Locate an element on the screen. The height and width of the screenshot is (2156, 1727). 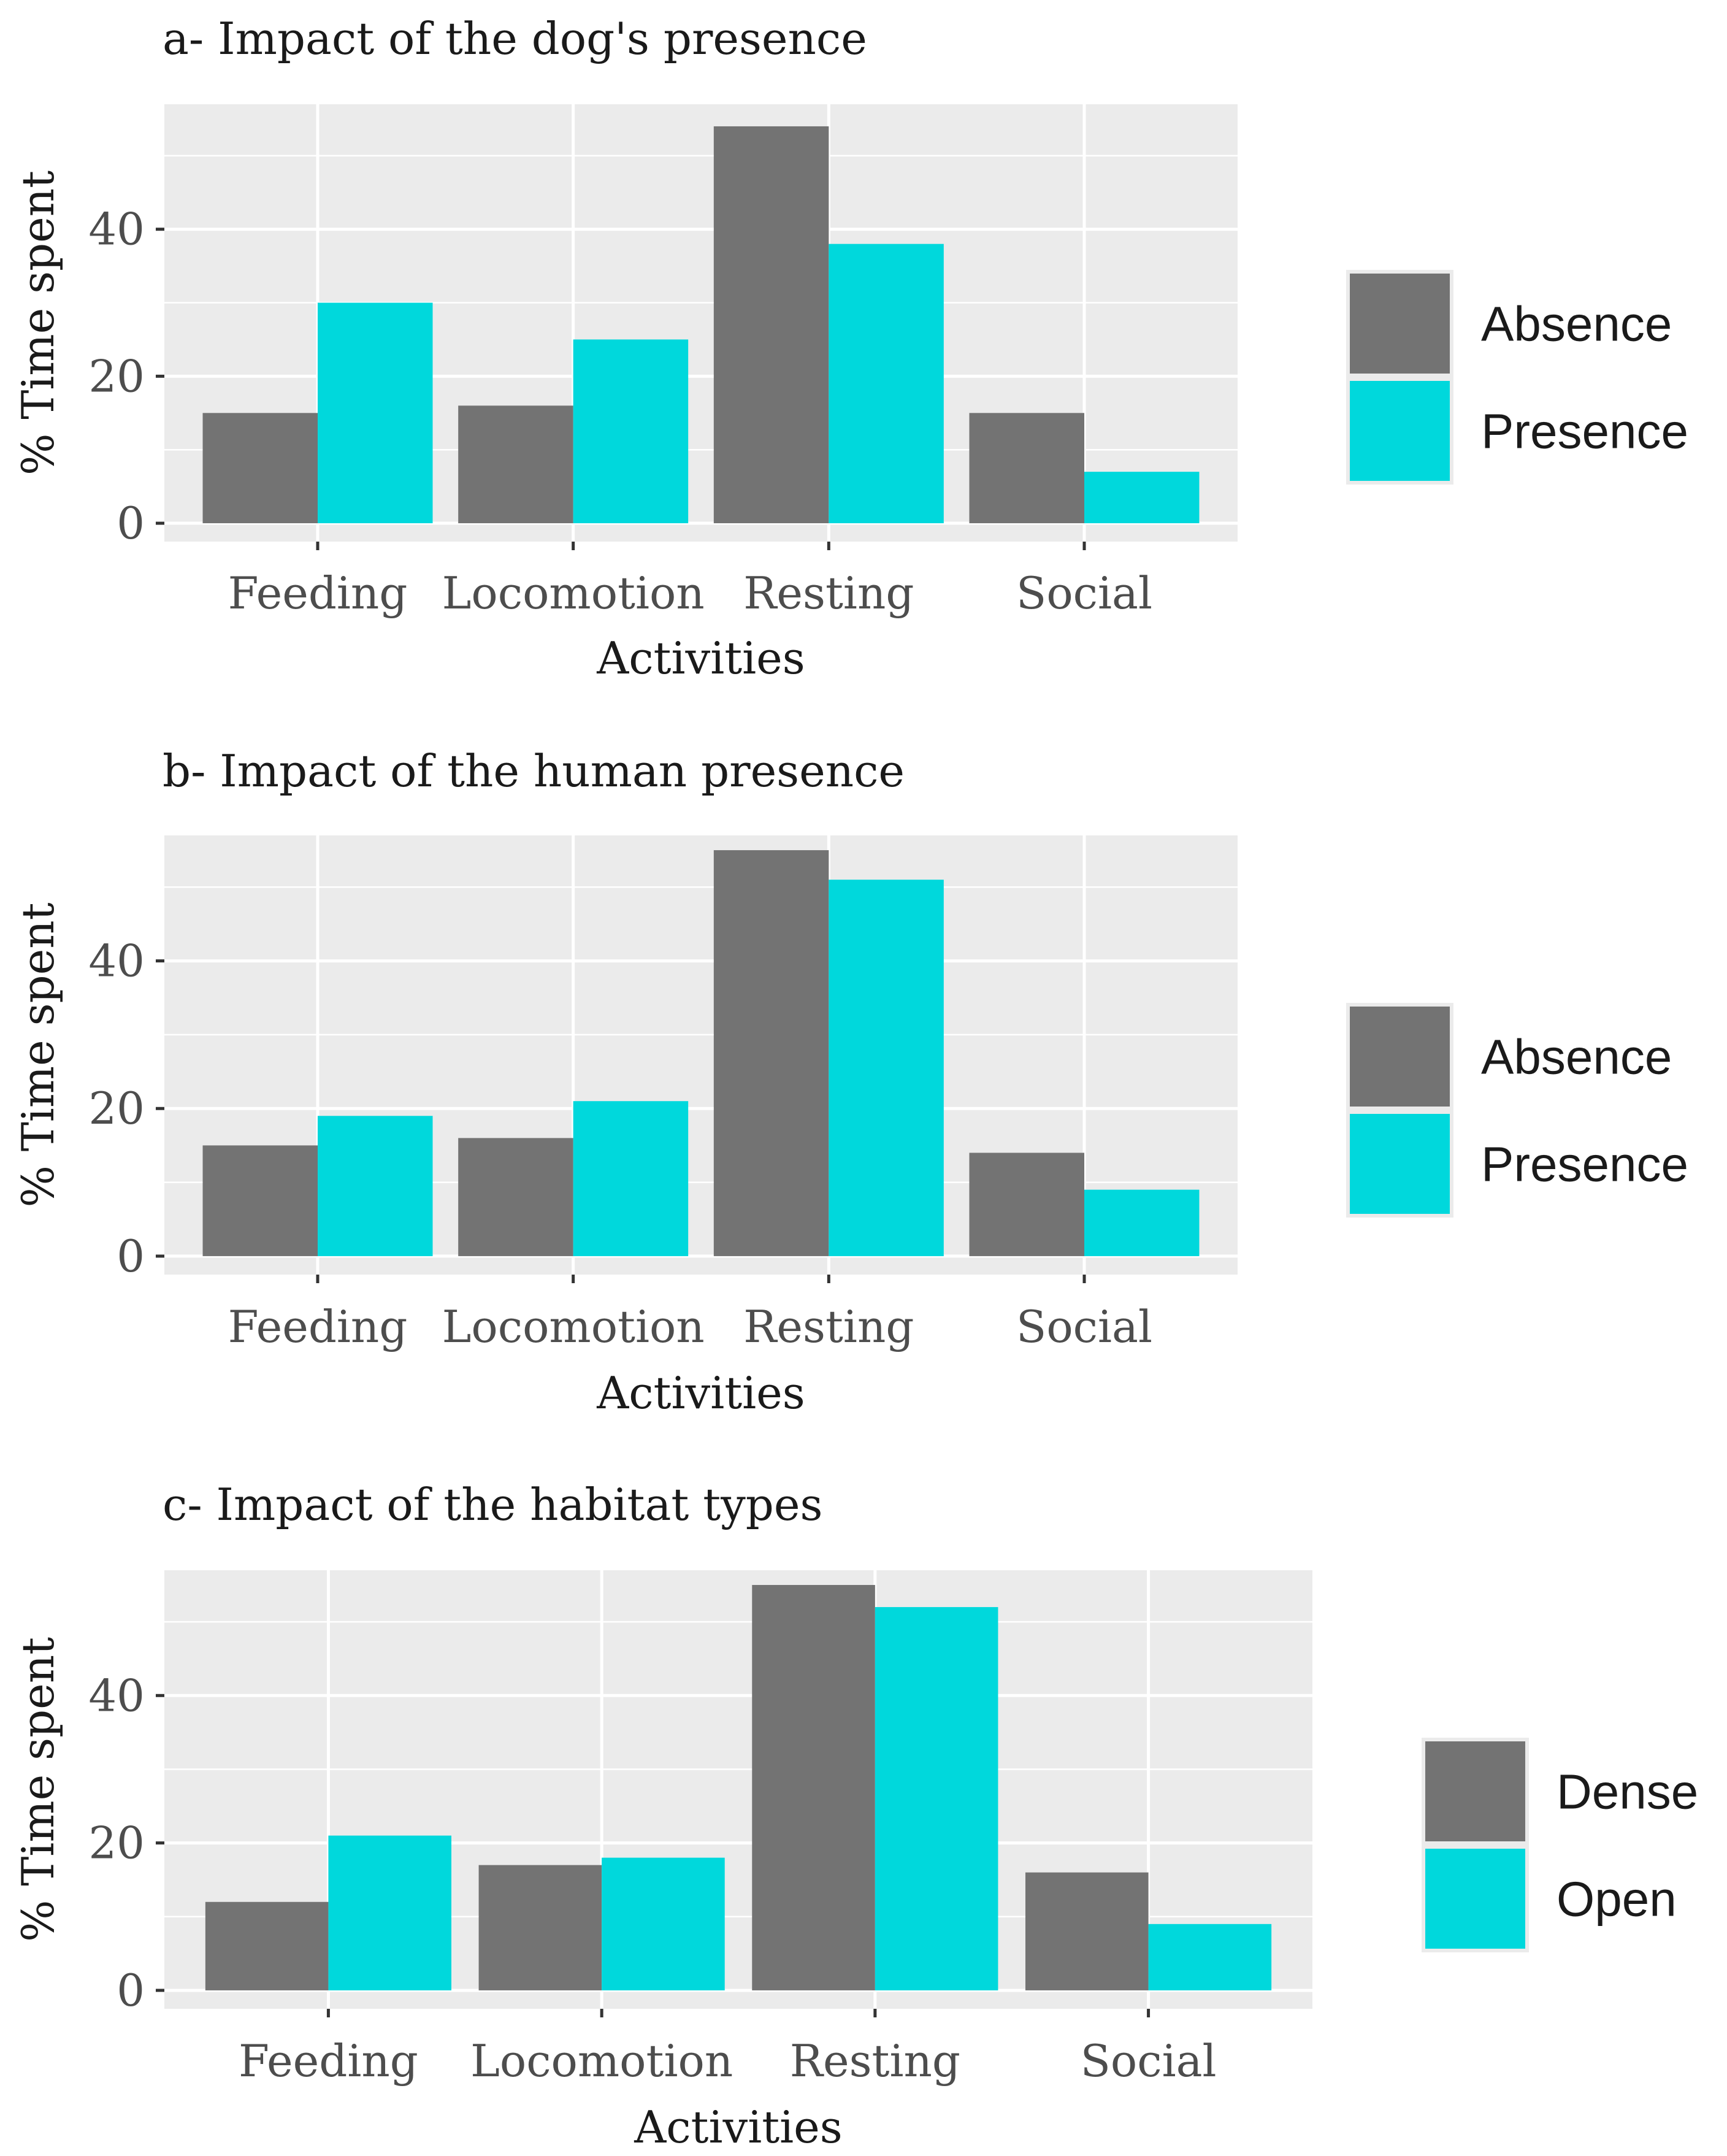
bar-dense-locomotion is located at coordinates (540, 1927).